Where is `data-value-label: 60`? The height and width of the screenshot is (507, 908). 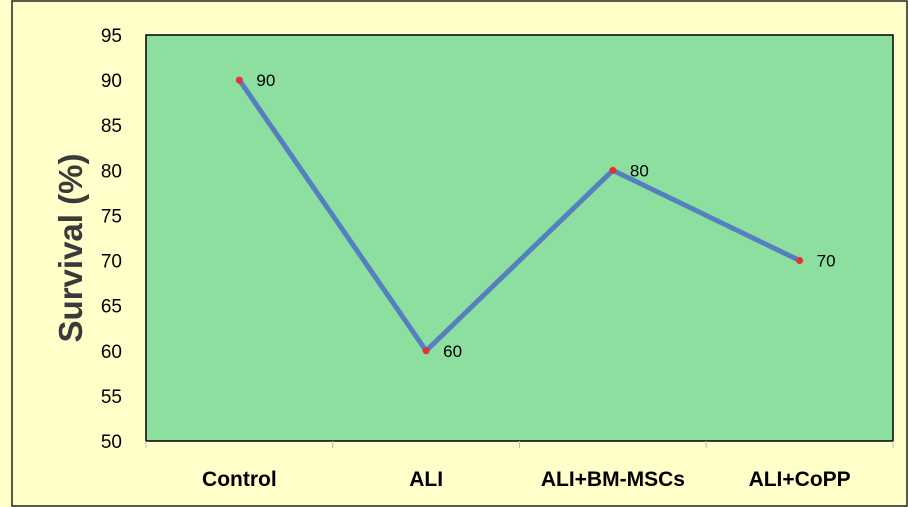
data-value-label: 60 is located at coordinates (452, 351).